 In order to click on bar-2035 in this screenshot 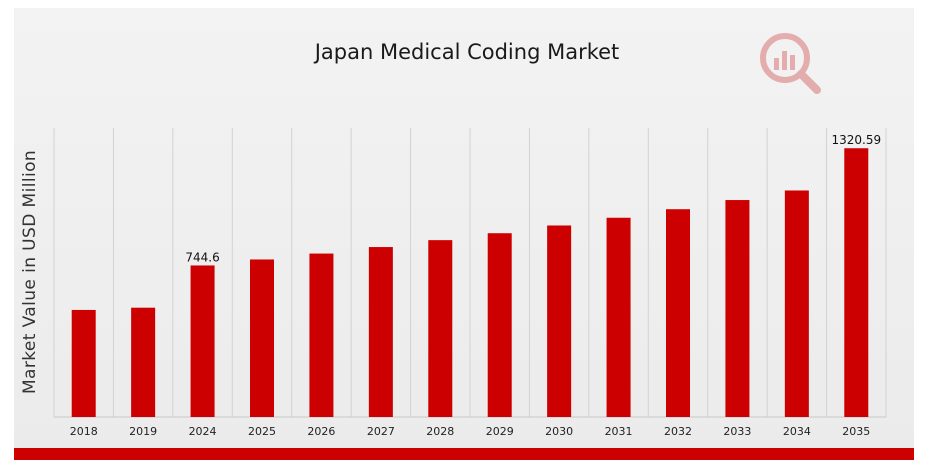, I will do `click(856, 282)`.